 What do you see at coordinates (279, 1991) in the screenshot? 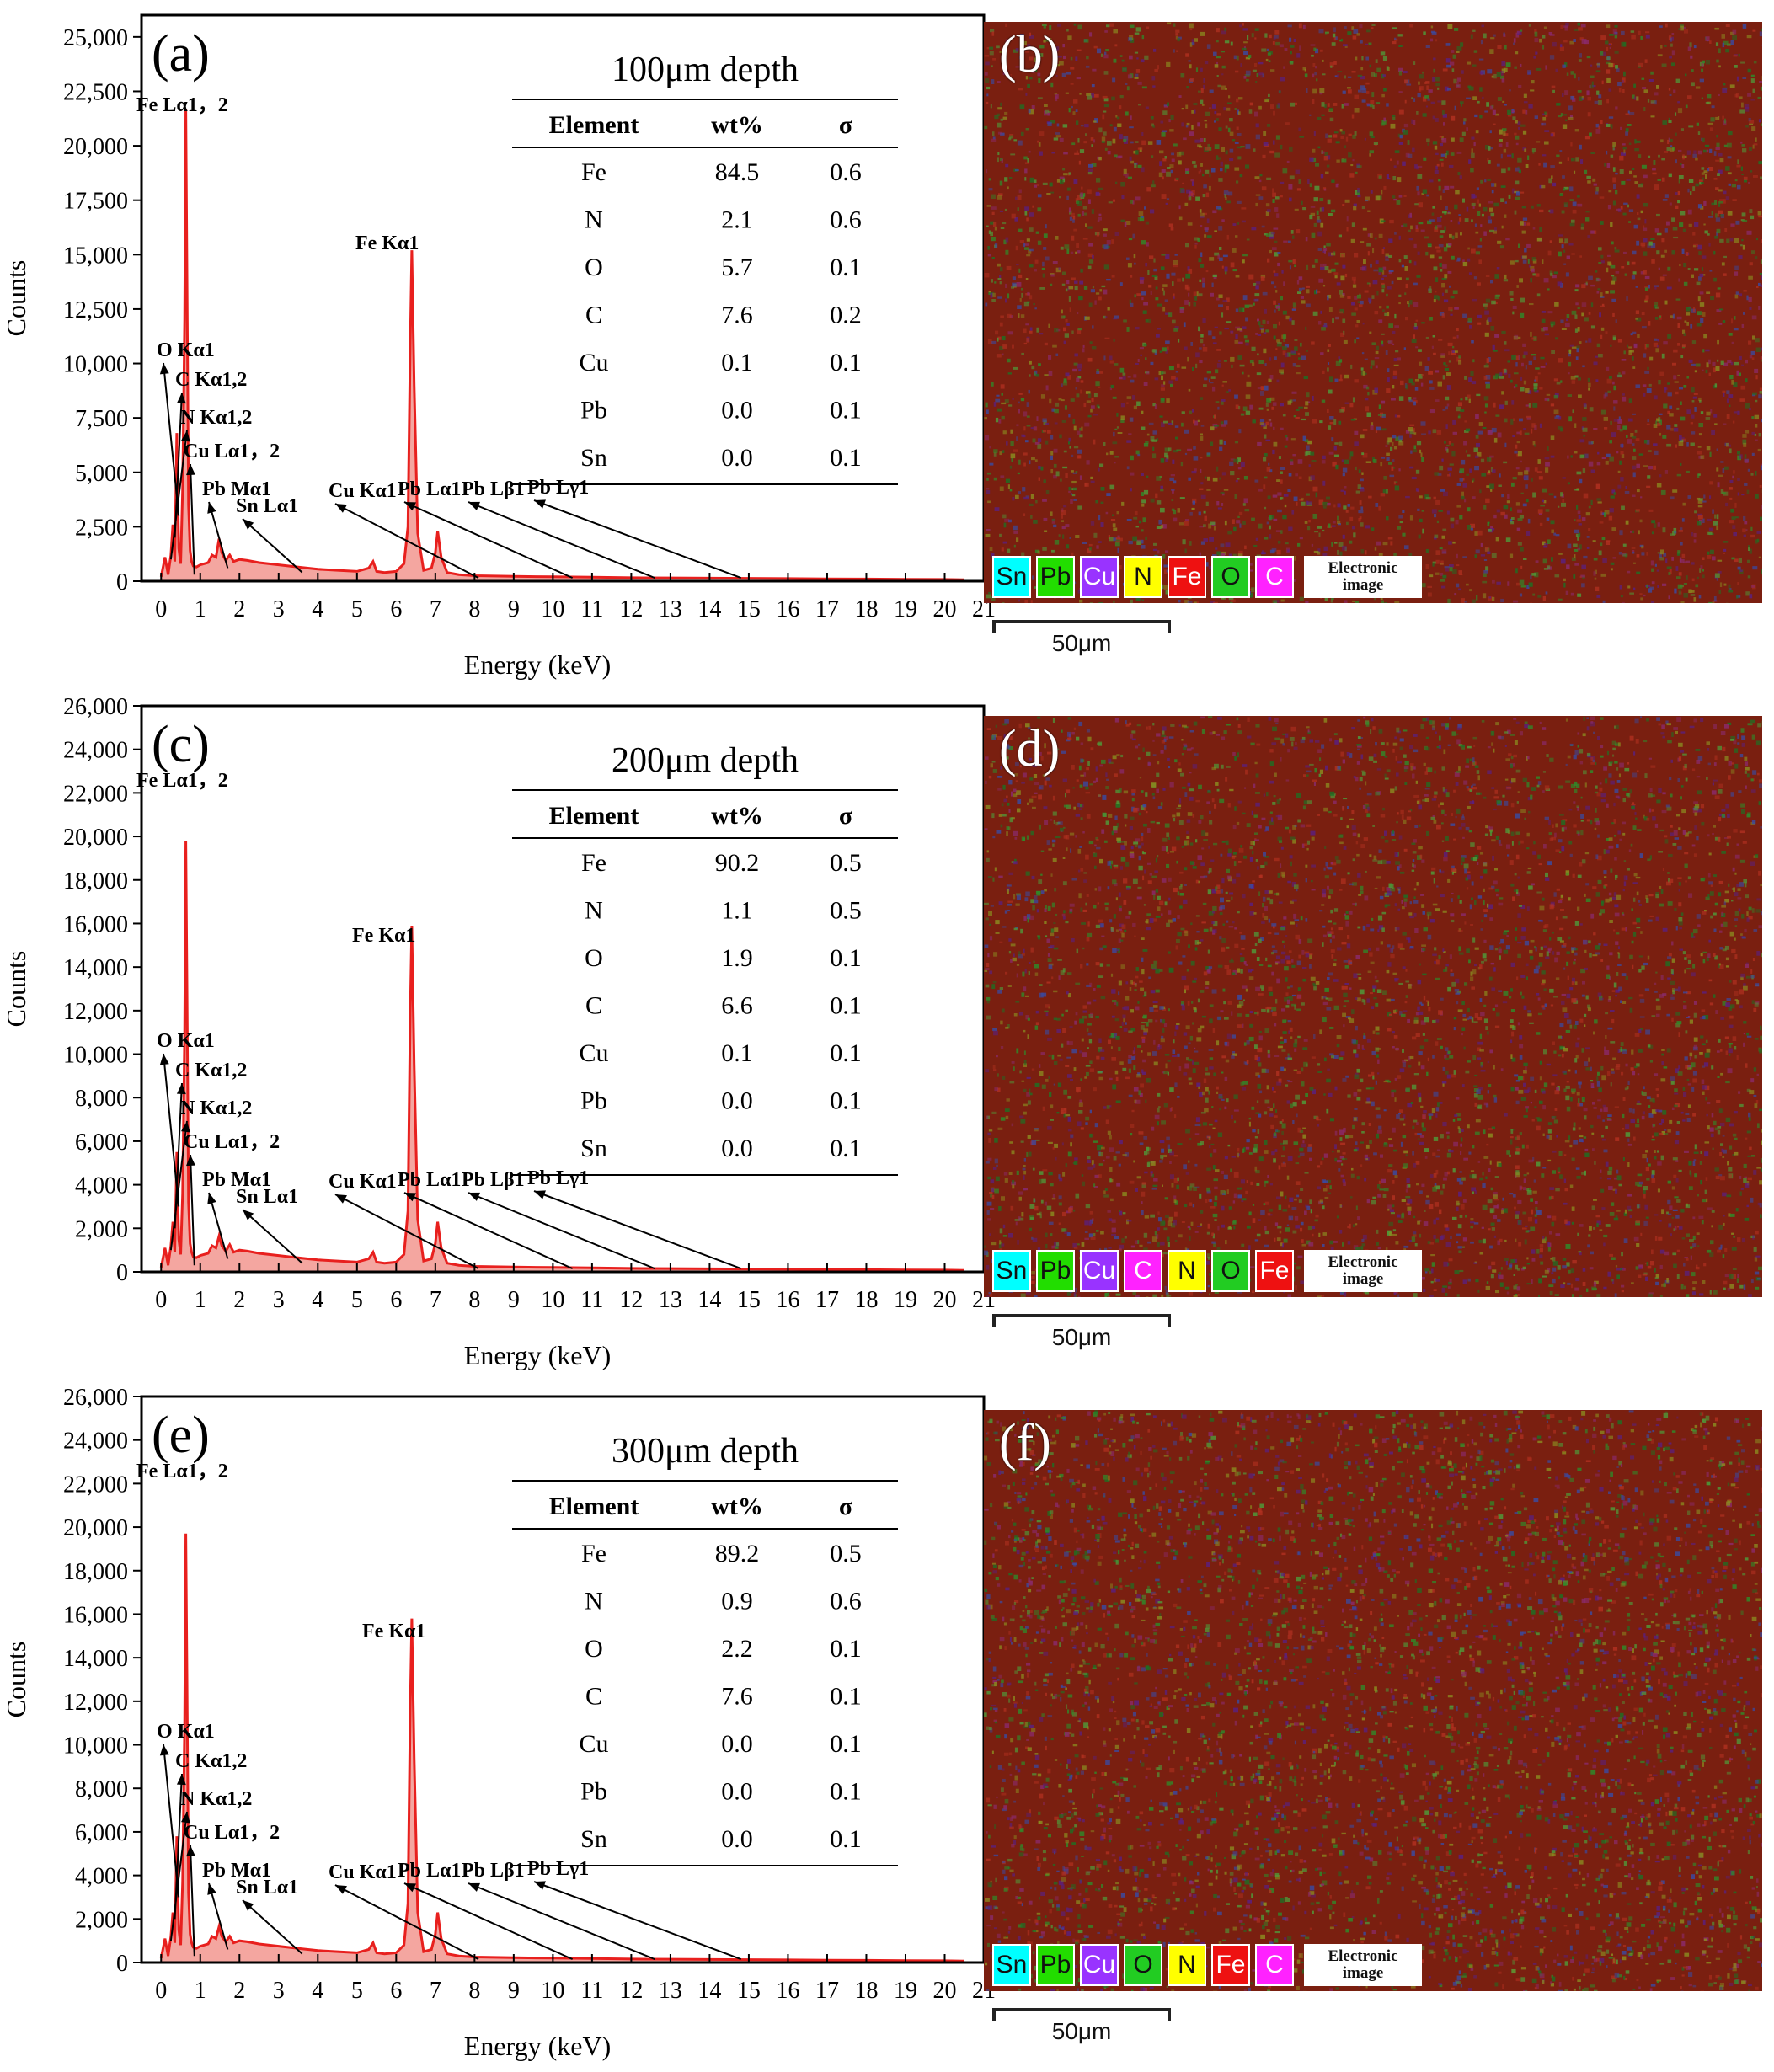
I see `x-tick-label: 3` at bounding box center [279, 1991].